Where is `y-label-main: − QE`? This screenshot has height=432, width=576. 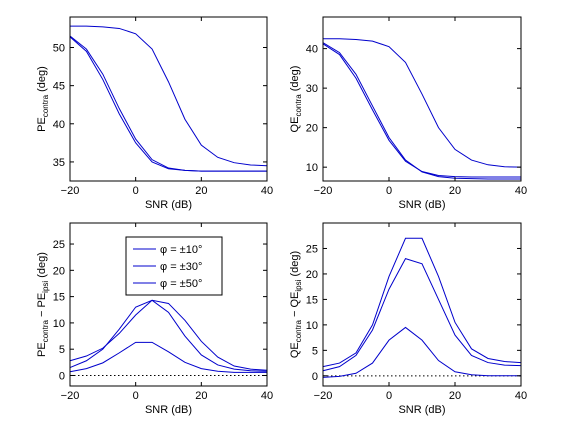 y-label-main: − QE is located at coordinates (295, 306).